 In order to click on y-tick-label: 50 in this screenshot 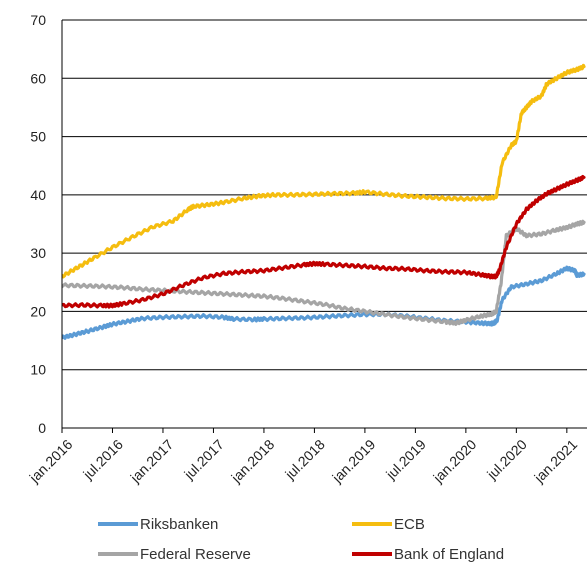, I will do `click(38, 137)`.